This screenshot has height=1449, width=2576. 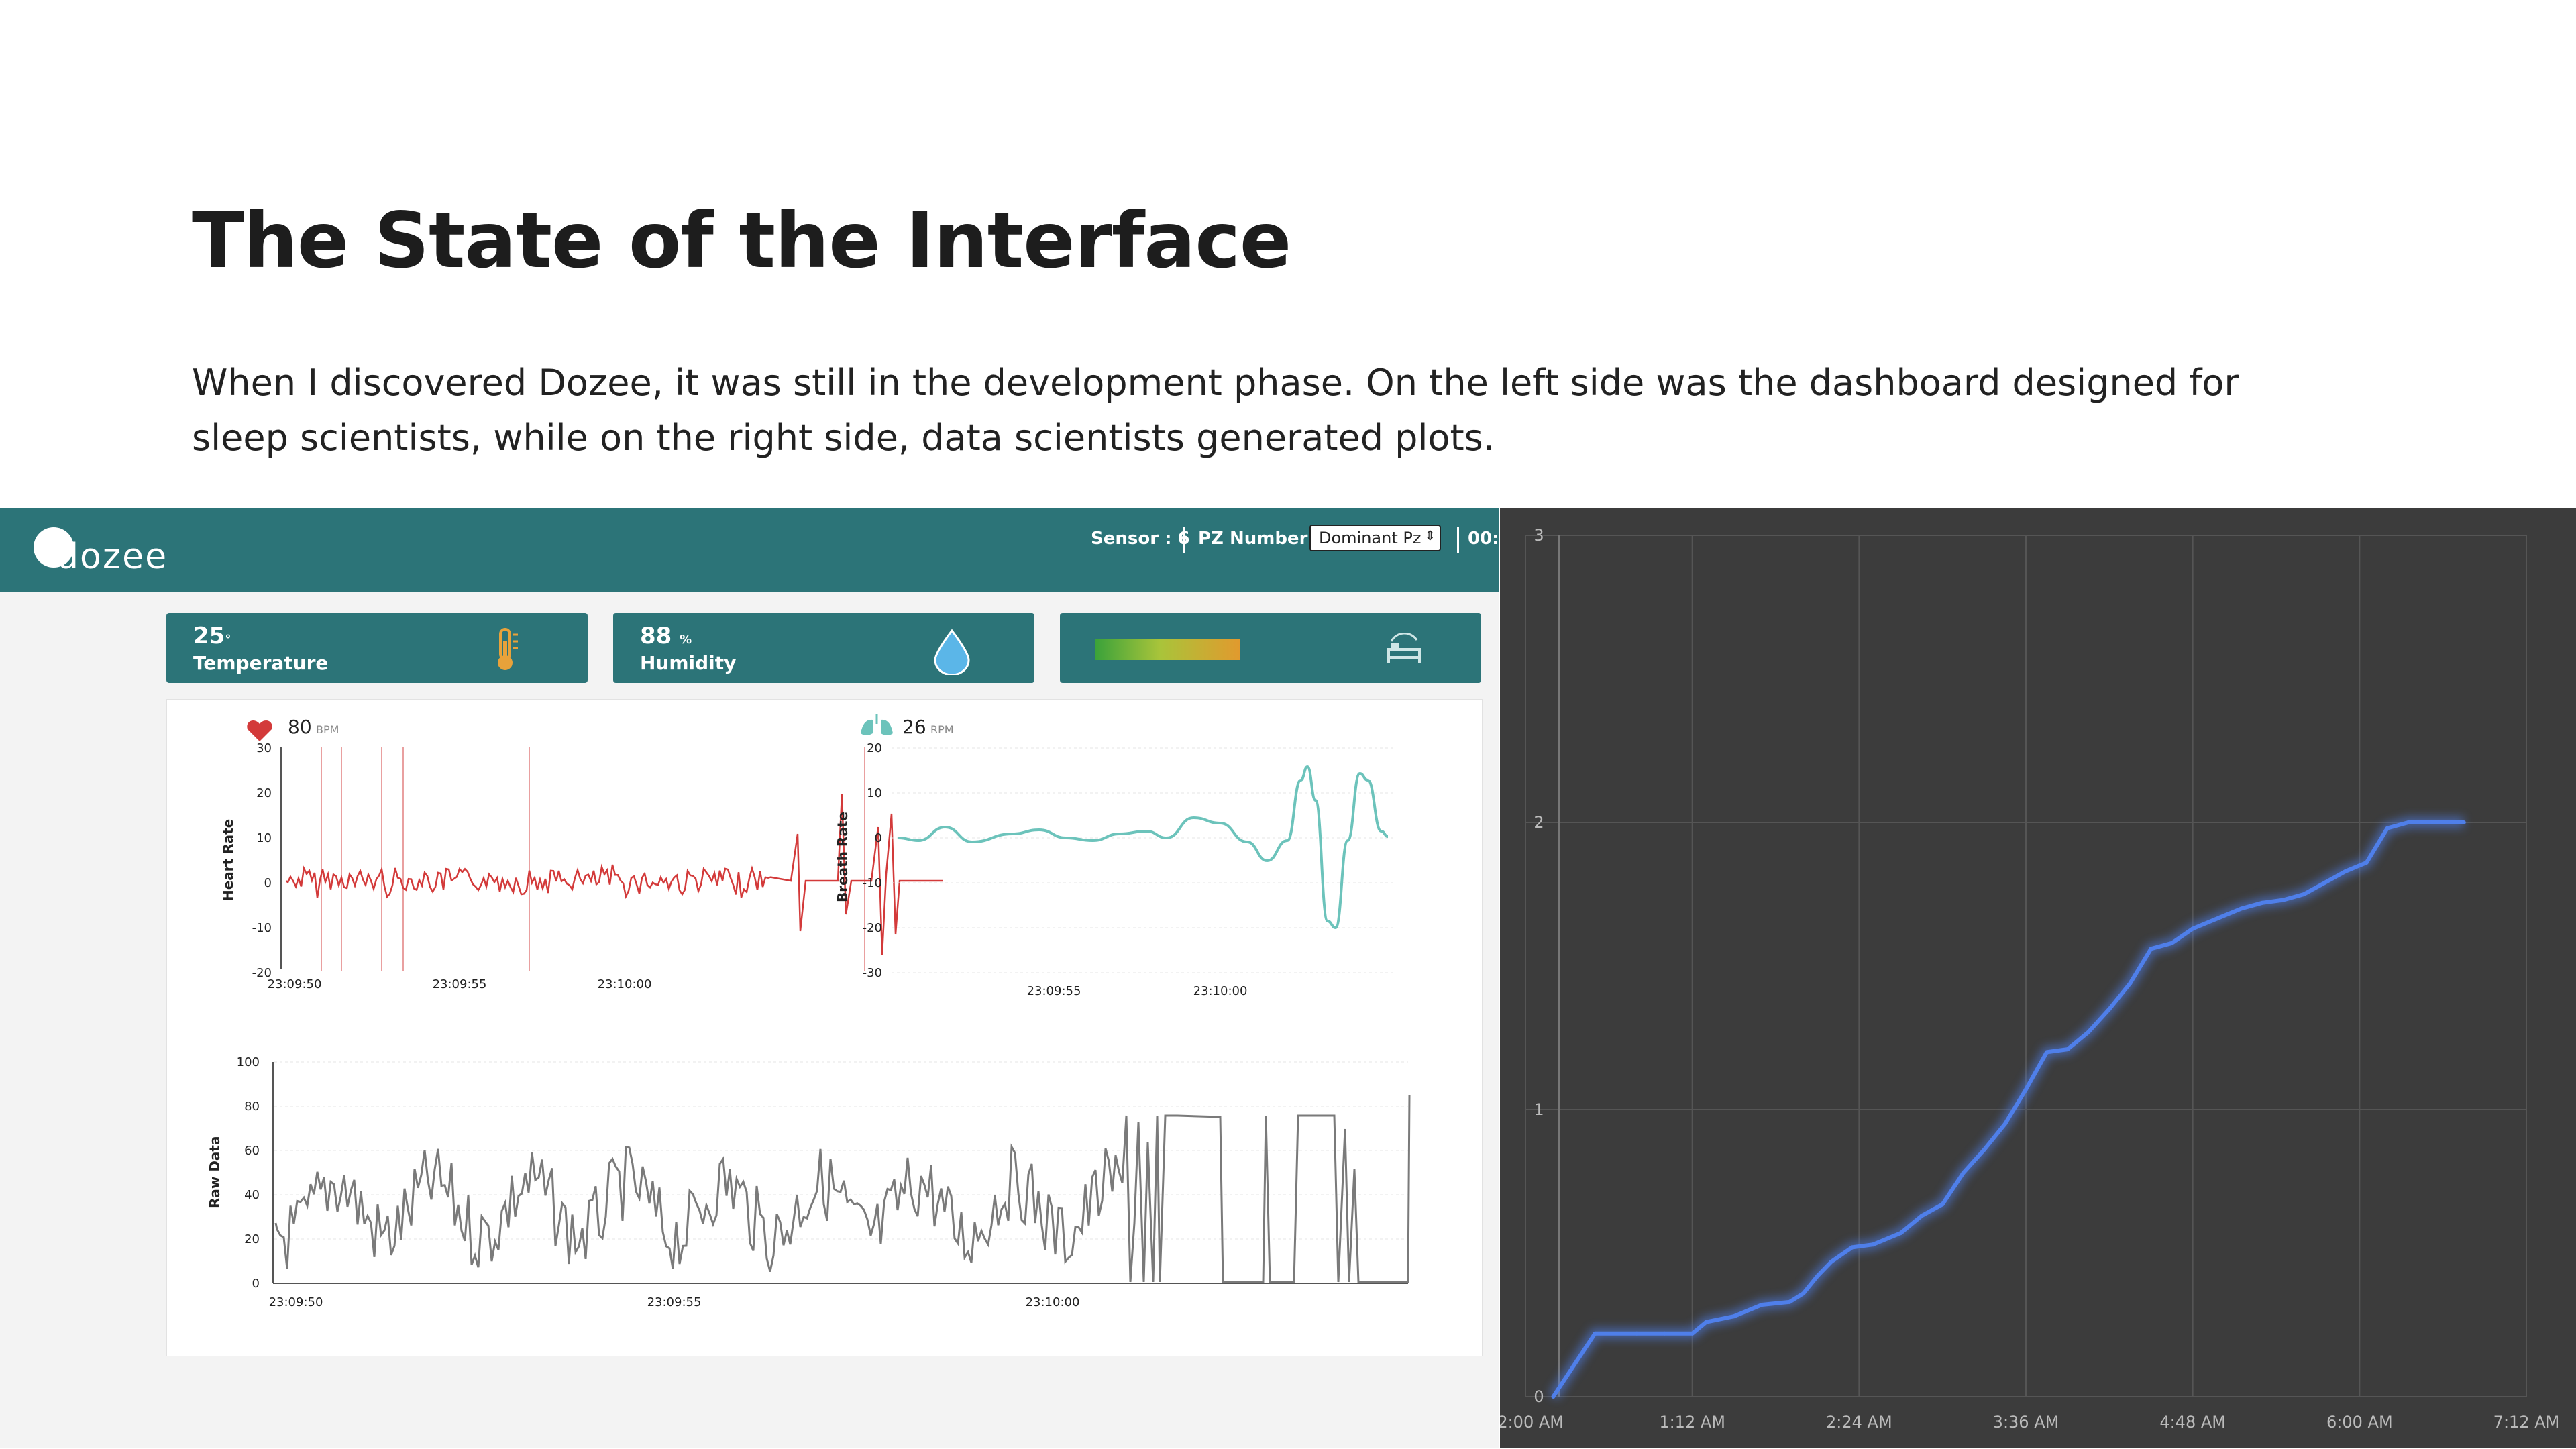 What do you see at coordinates (377, 648) in the screenshot?
I see `temperature-card: 25° Temperature` at bounding box center [377, 648].